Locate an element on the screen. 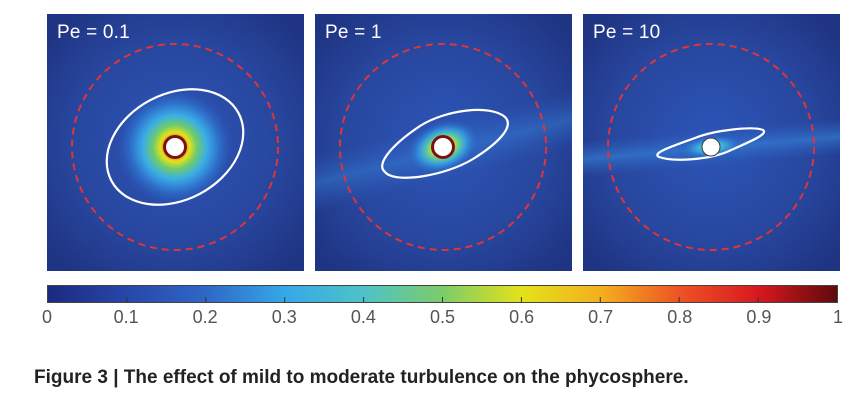 The width and height of the screenshot is (865, 403). colorbar-tick-label: 1 is located at coordinates (838, 317).